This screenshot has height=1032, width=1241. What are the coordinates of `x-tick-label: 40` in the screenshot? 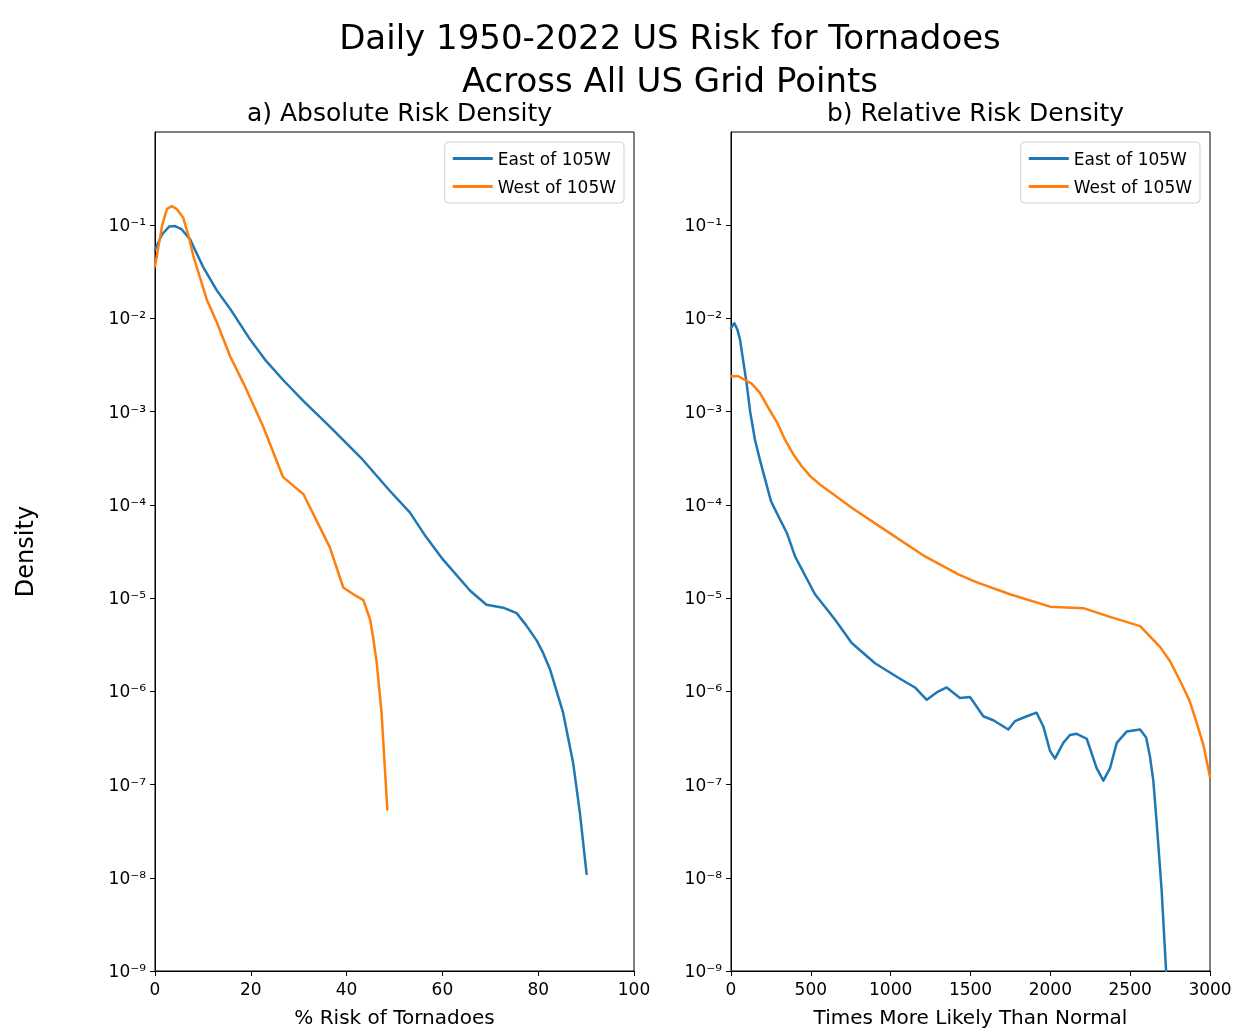 It's located at (346, 988).